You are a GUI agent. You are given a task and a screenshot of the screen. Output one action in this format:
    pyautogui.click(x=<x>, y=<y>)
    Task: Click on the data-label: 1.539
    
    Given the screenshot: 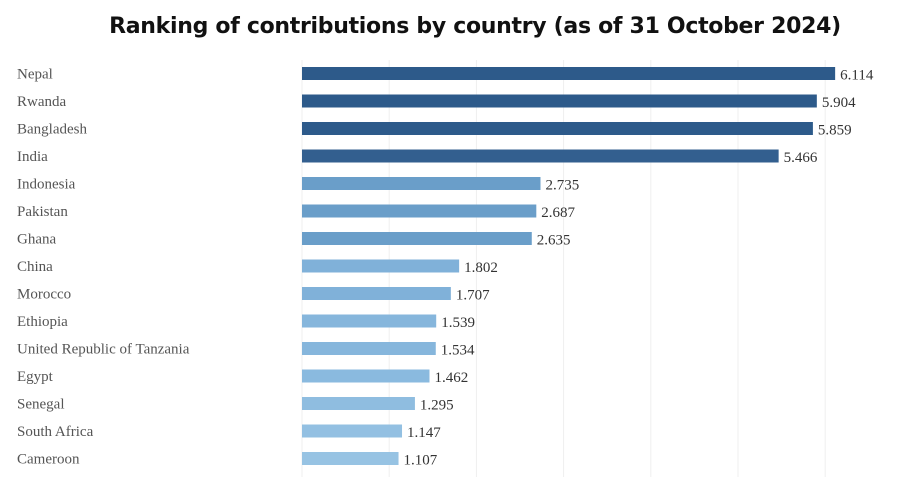 What is the action you would take?
    pyautogui.click(x=458, y=323)
    